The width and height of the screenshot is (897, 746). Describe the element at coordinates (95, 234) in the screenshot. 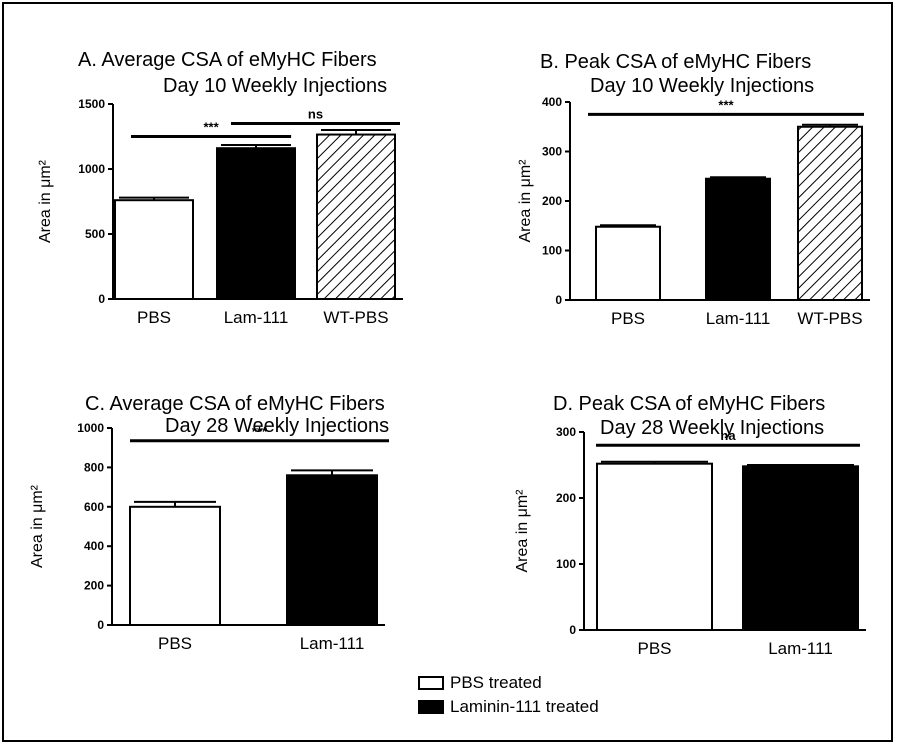

I see `y-tick-label: 500` at that location.